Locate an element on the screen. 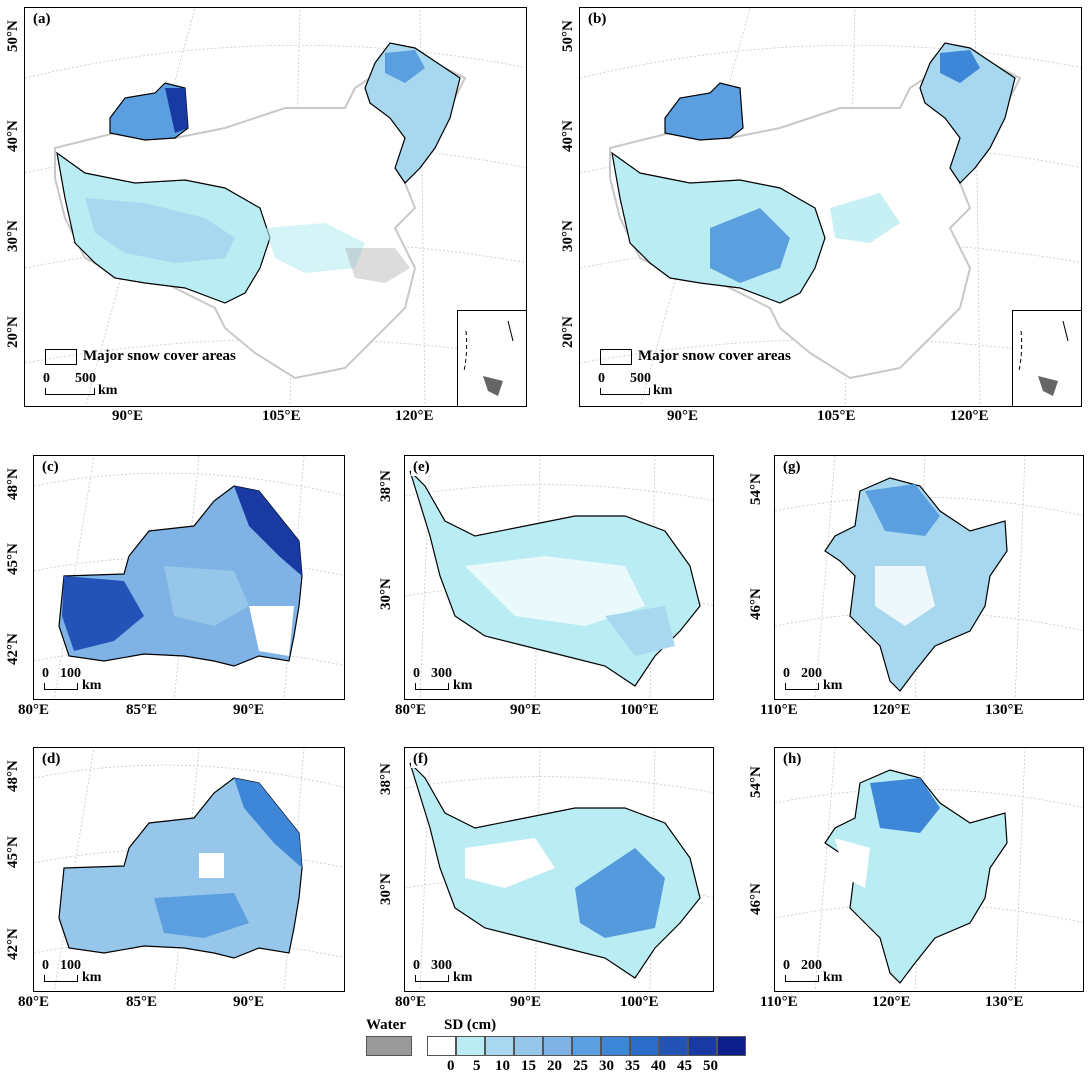 The width and height of the screenshot is (1091, 1075). major-snow-legend: Major snow cover areas is located at coordinates (695, 356).